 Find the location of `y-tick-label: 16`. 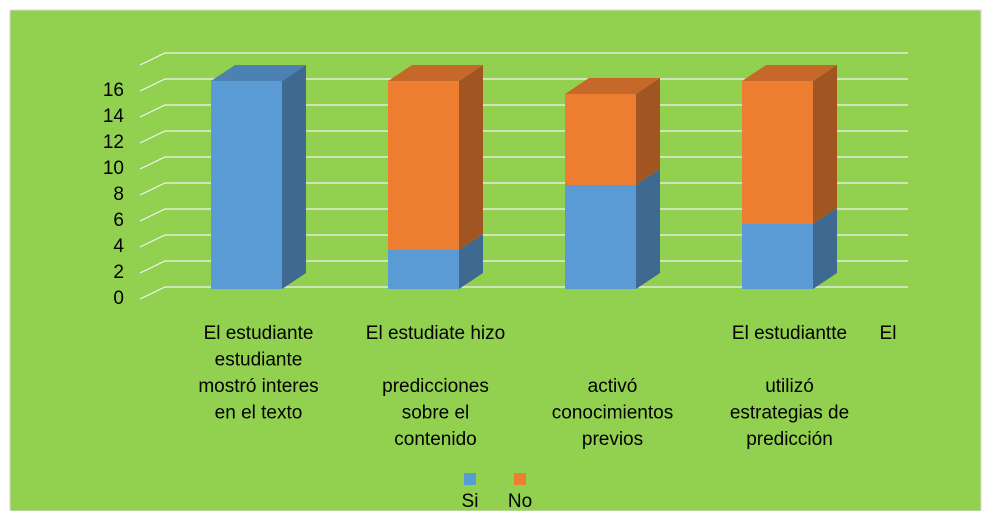

y-tick-label: 16 is located at coordinates (113, 90).